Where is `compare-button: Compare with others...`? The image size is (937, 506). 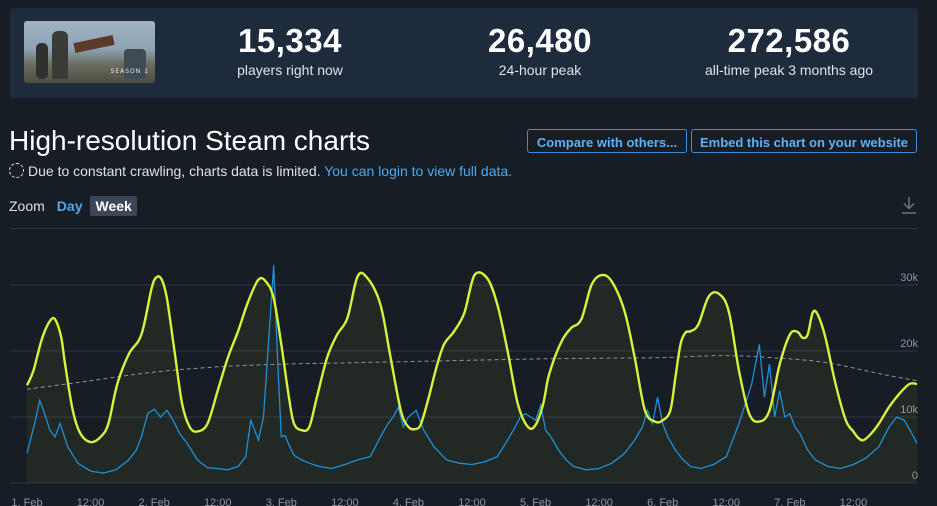 compare-button: Compare with others... is located at coordinates (607, 141).